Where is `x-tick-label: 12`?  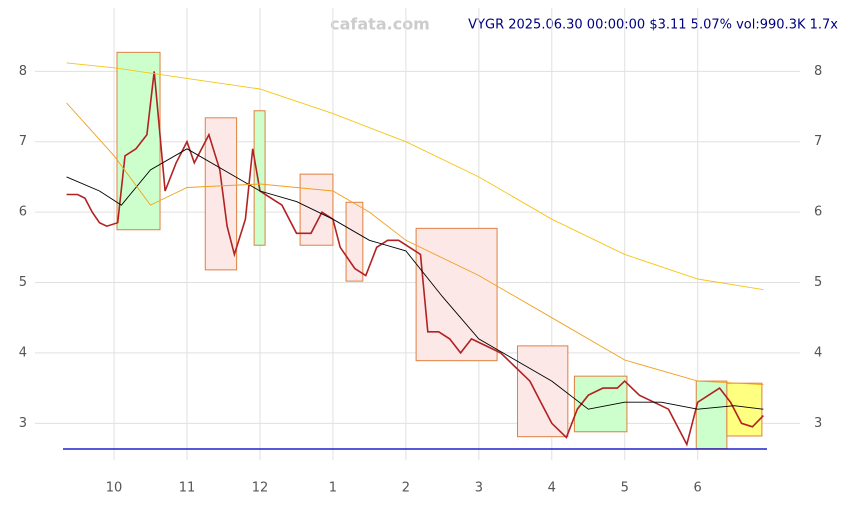 x-tick-label: 12 is located at coordinates (260, 488).